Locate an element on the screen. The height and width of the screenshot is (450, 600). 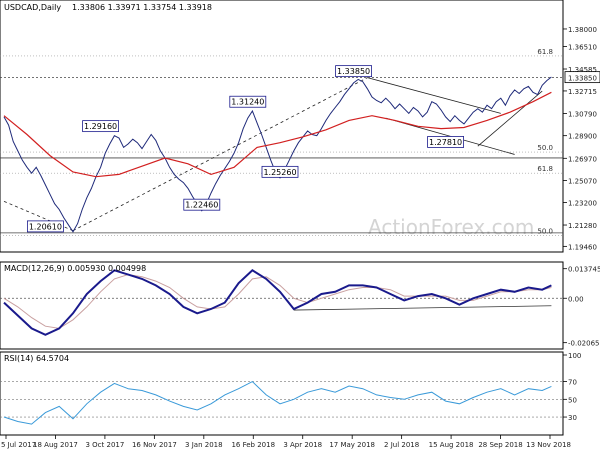
macd-y-tick-label: 0.013745 is located at coordinates (584, 270).